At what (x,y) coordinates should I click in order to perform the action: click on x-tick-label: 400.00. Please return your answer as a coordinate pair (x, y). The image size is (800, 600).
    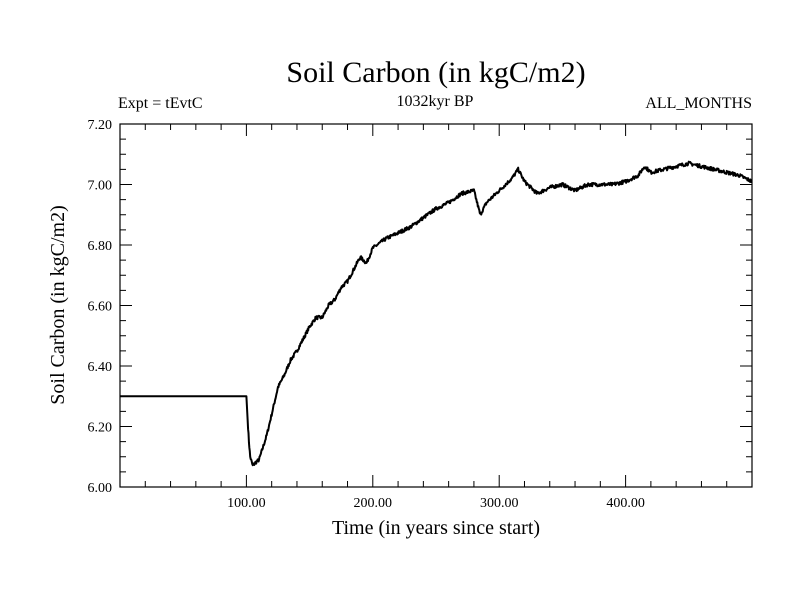
    Looking at the image, I should click on (625, 503).